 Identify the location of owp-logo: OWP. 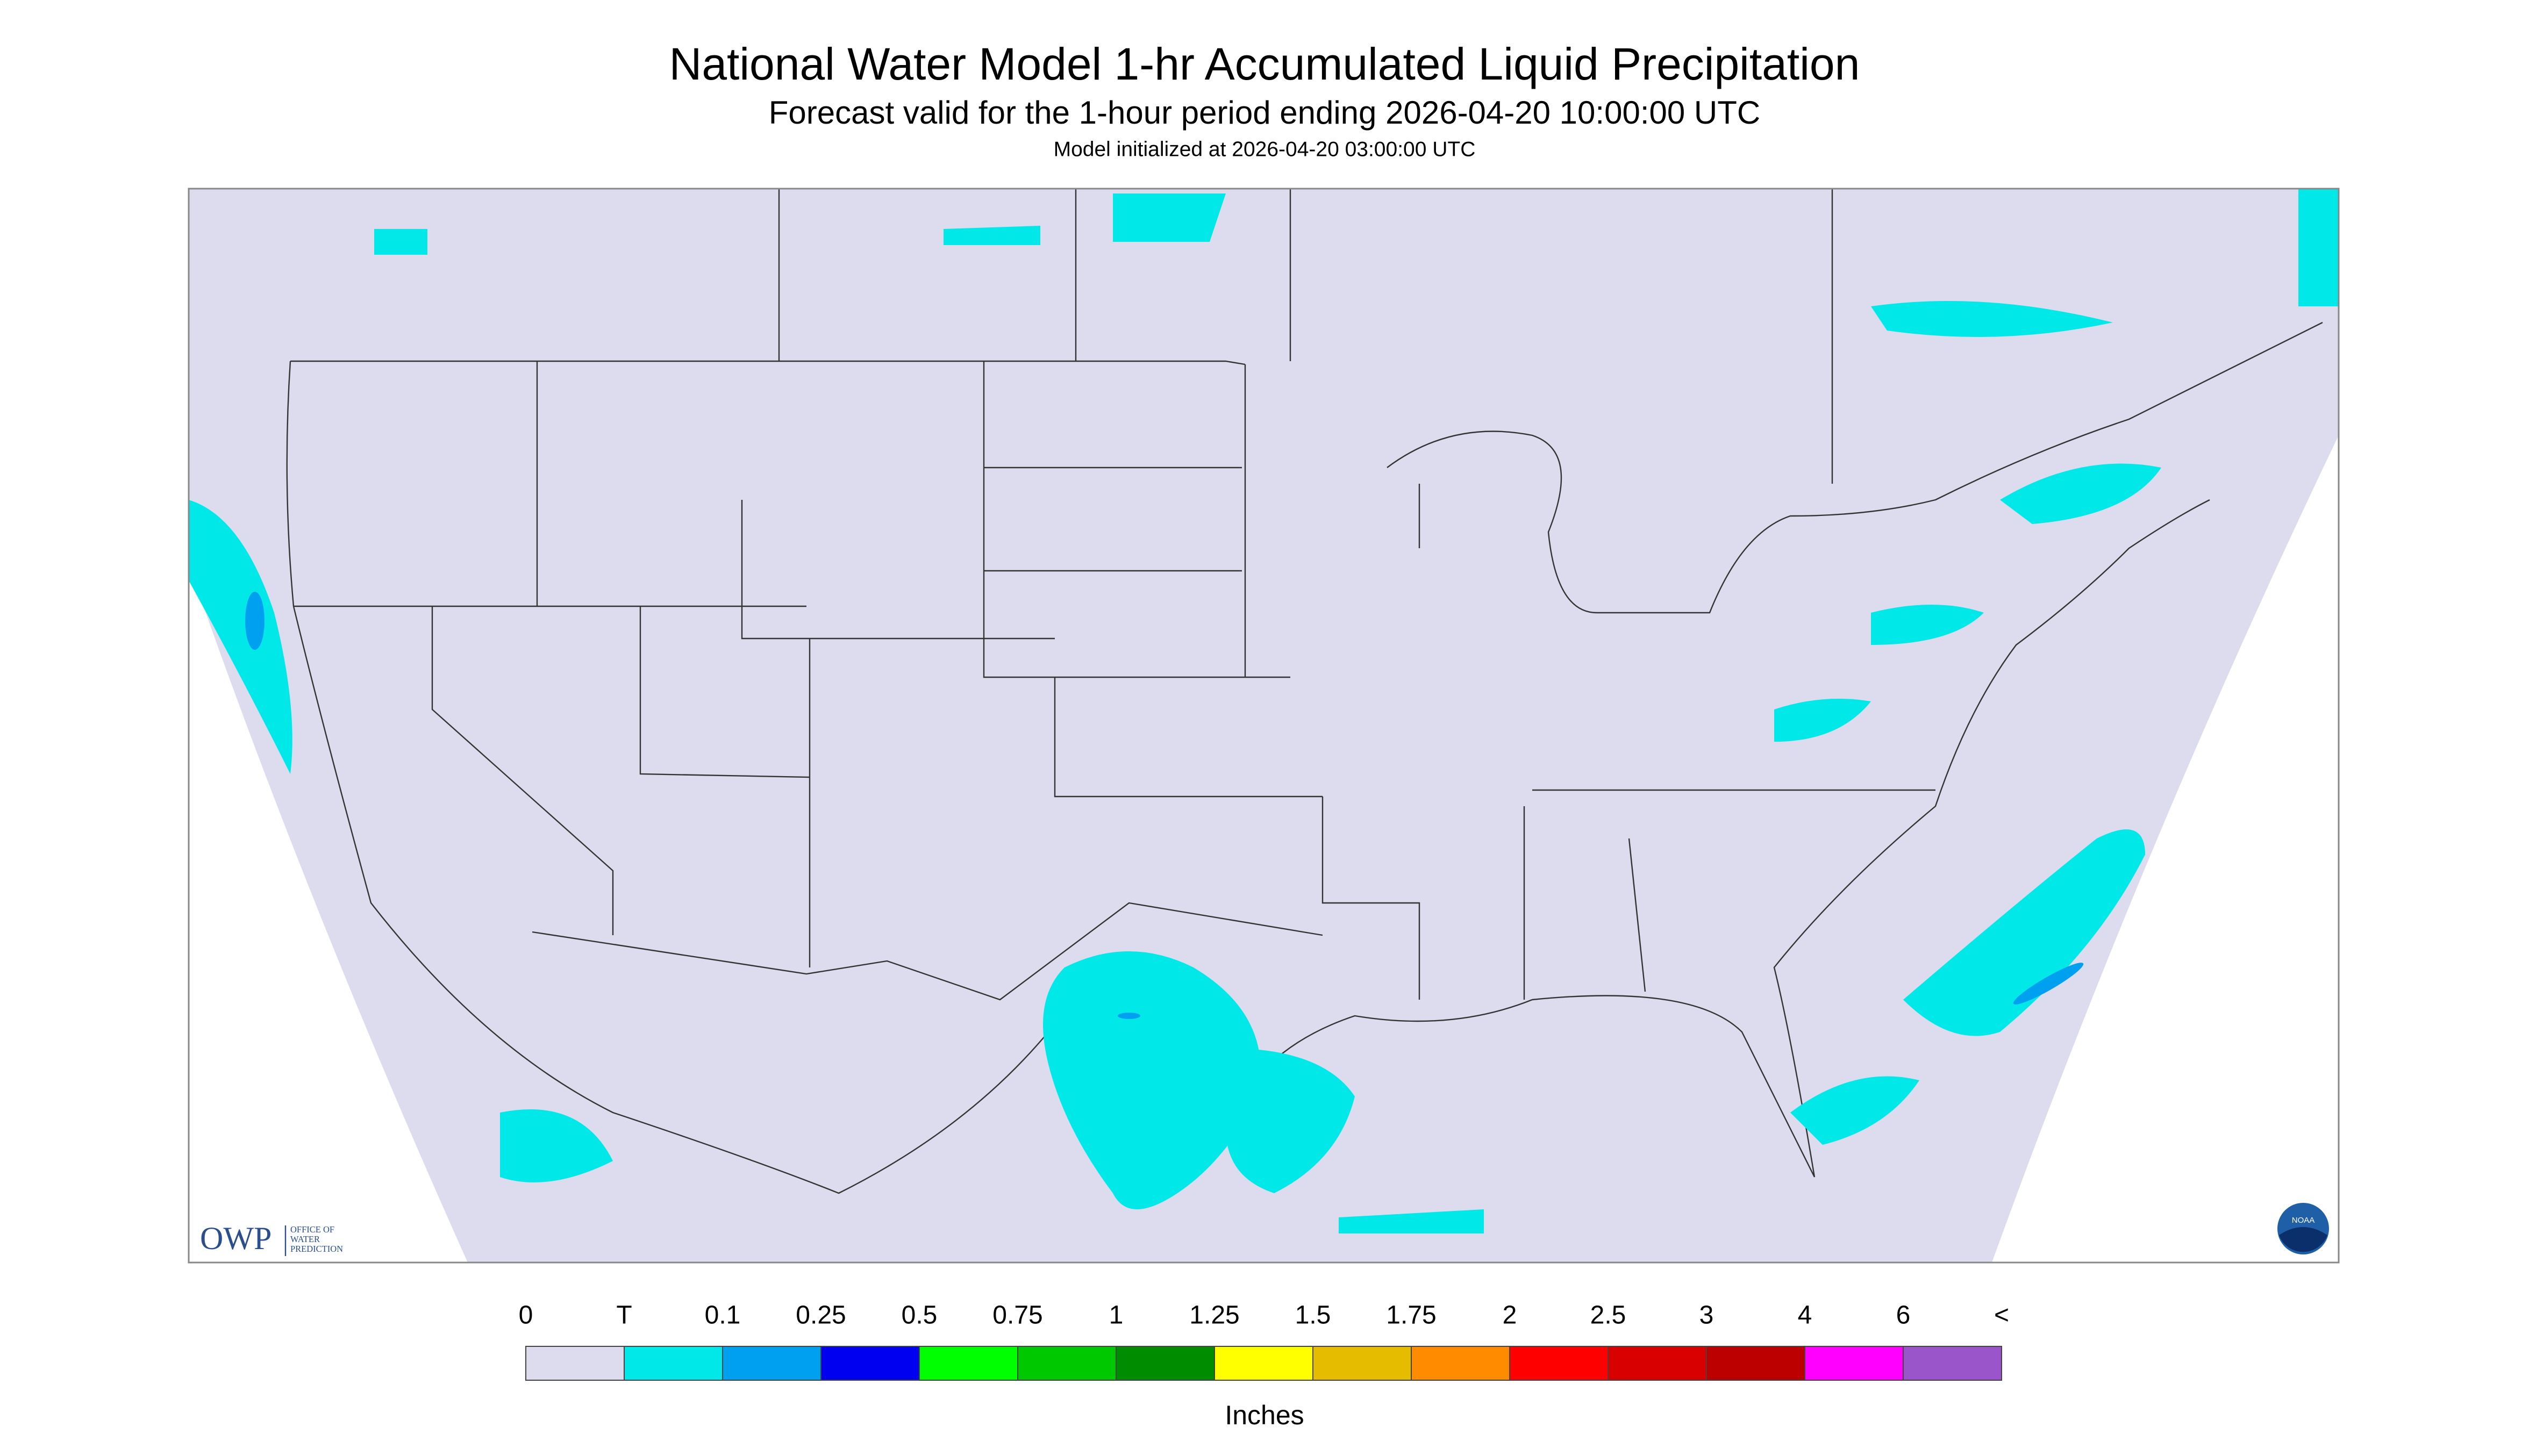
(236, 1239).